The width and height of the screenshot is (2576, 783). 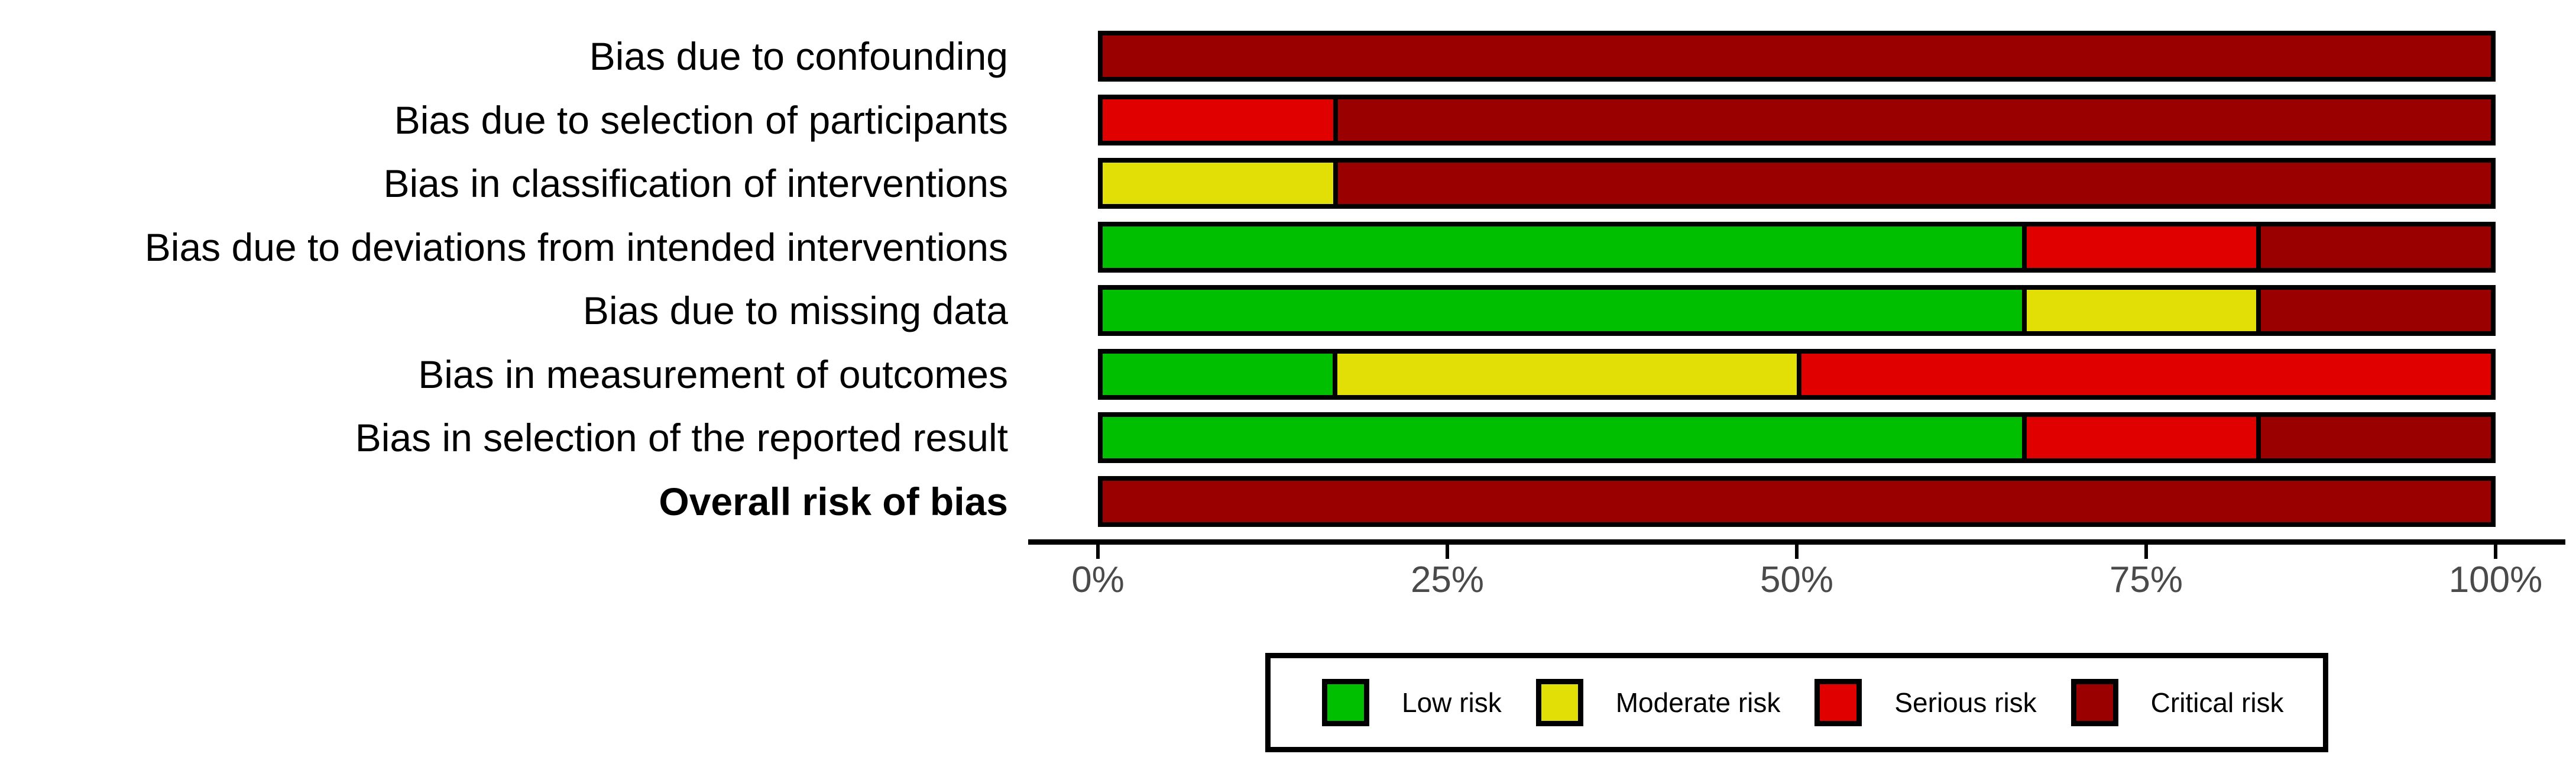 What do you see at coordinates (1559, 702) in the screenshot?
I see `legend-swatch-moderate-risk` at bounding box center [1559, 702].